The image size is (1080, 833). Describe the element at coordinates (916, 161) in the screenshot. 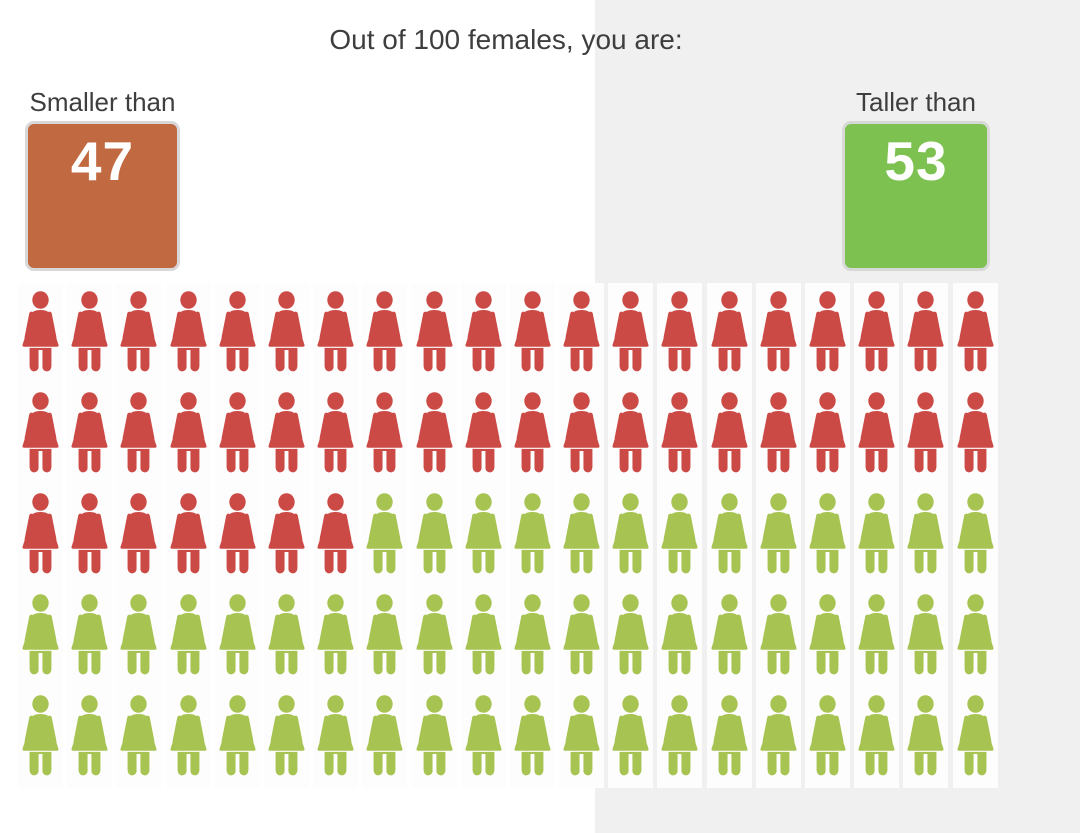

I see `taller-than-value: 53` at that location.